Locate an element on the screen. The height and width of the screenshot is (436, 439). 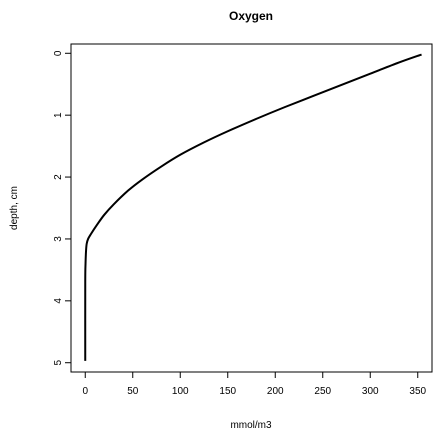
y-axis-label: depth, cm is located at coordinates (14, 208).